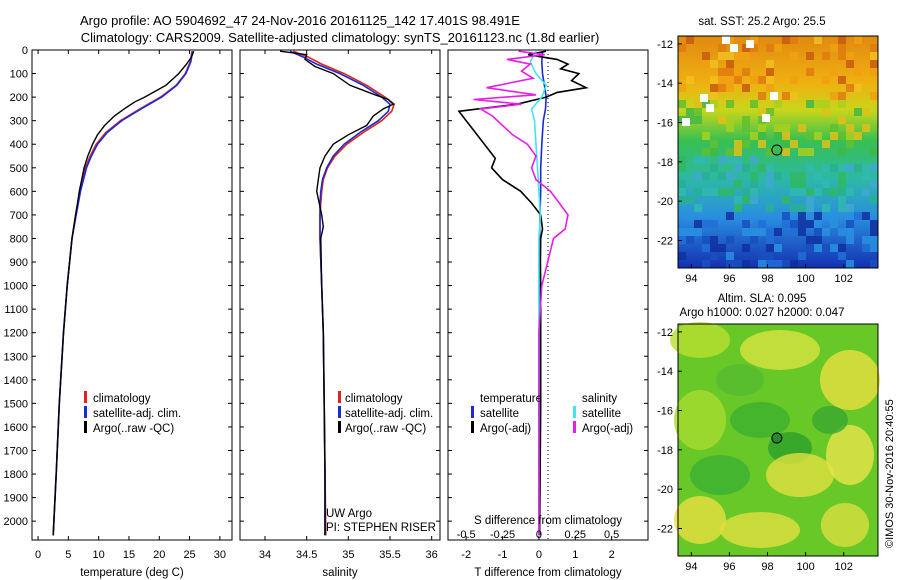  Describe the element at coordinates (845, 525) in the screenshot. I see `sla-blob` at that location.